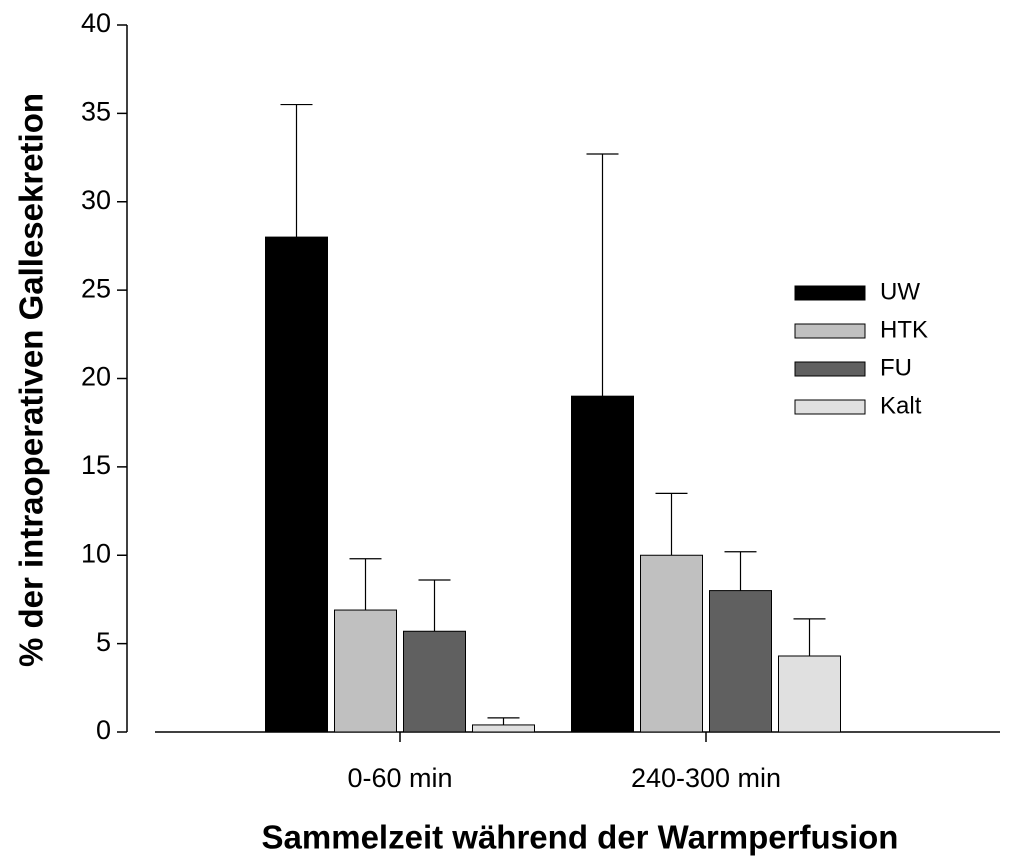 The image size is (1009, 861). Describe the element at coordinates (96, 200) in the screenshot. I see `y-tick-label: 30` at that location.